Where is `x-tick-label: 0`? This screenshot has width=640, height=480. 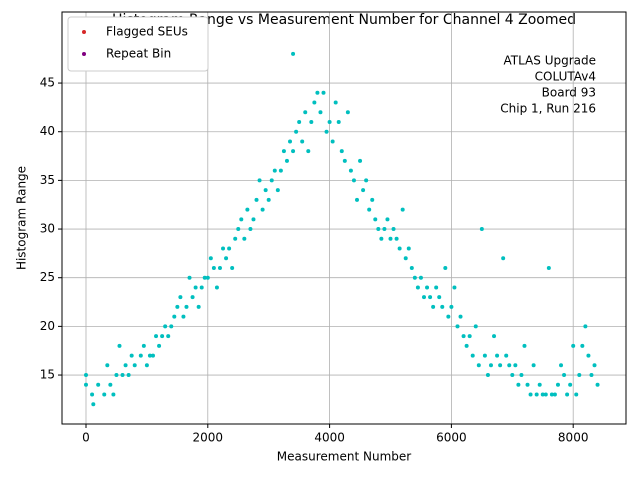 x-tick-label: 0 is located at coordinates (86, 438).